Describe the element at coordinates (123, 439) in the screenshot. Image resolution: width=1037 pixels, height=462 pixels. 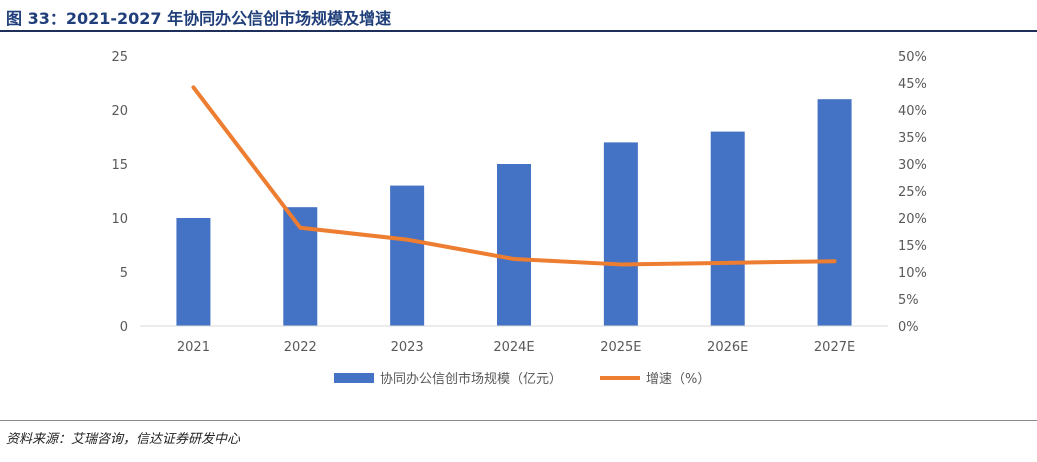
I see `source-note: 资料来源：艾瑞咨询，信达证券研发中心` at that location.